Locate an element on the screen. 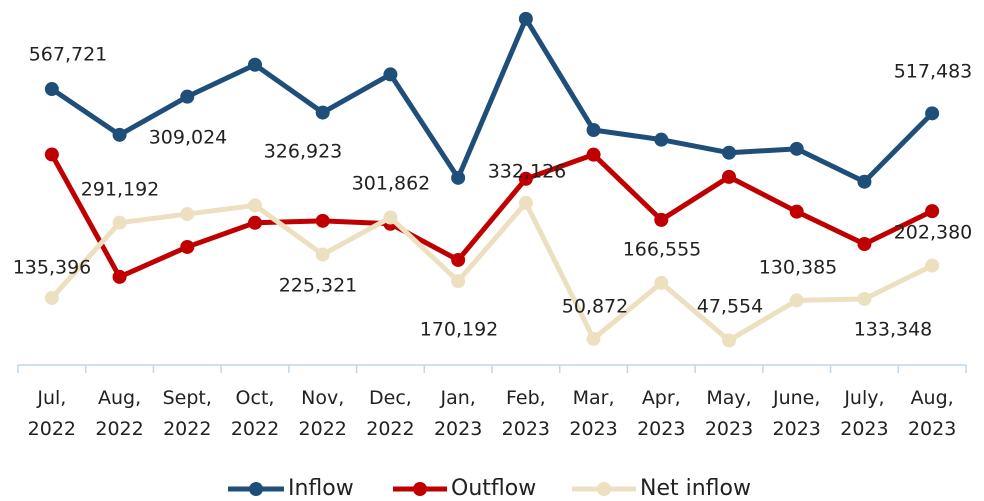  data-label: 332,126 is located at coordinates (527, 172).